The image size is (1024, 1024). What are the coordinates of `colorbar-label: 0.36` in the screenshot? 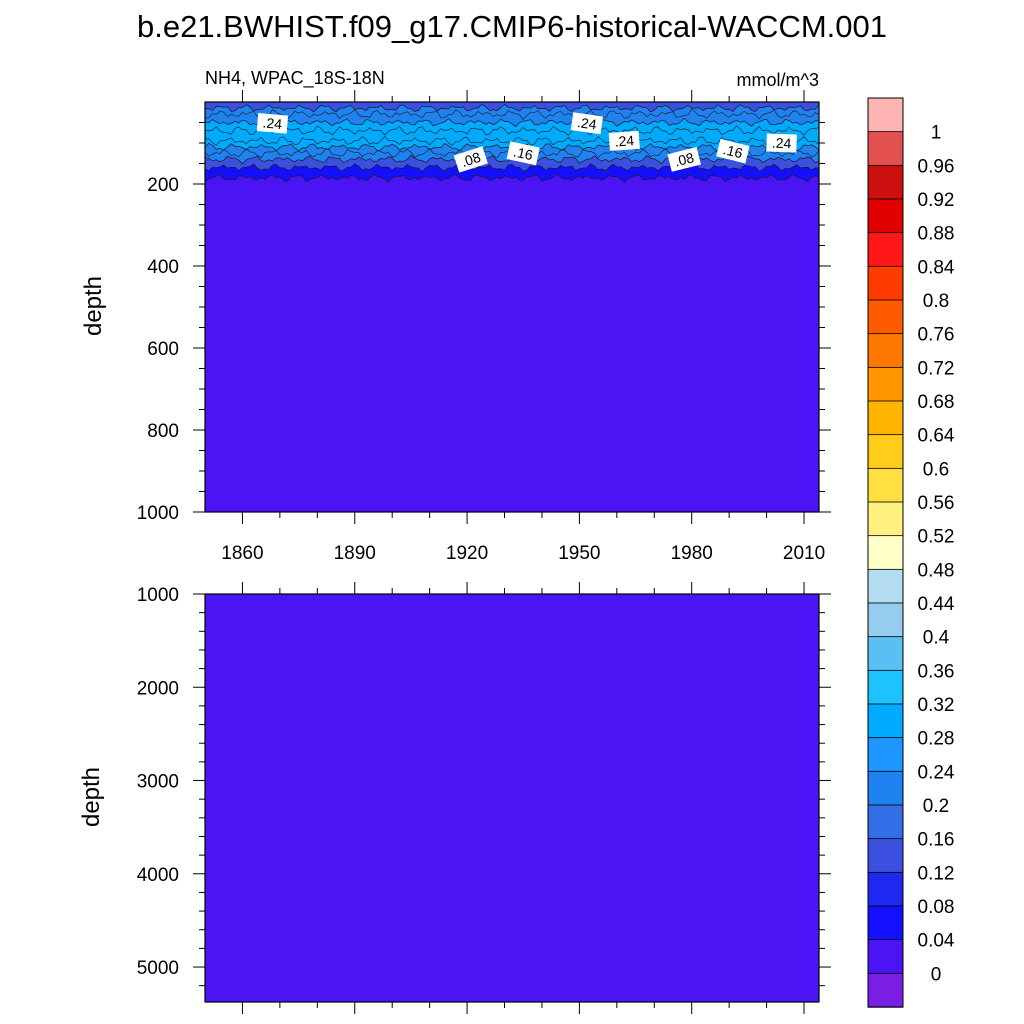 It's located at (936, 671).